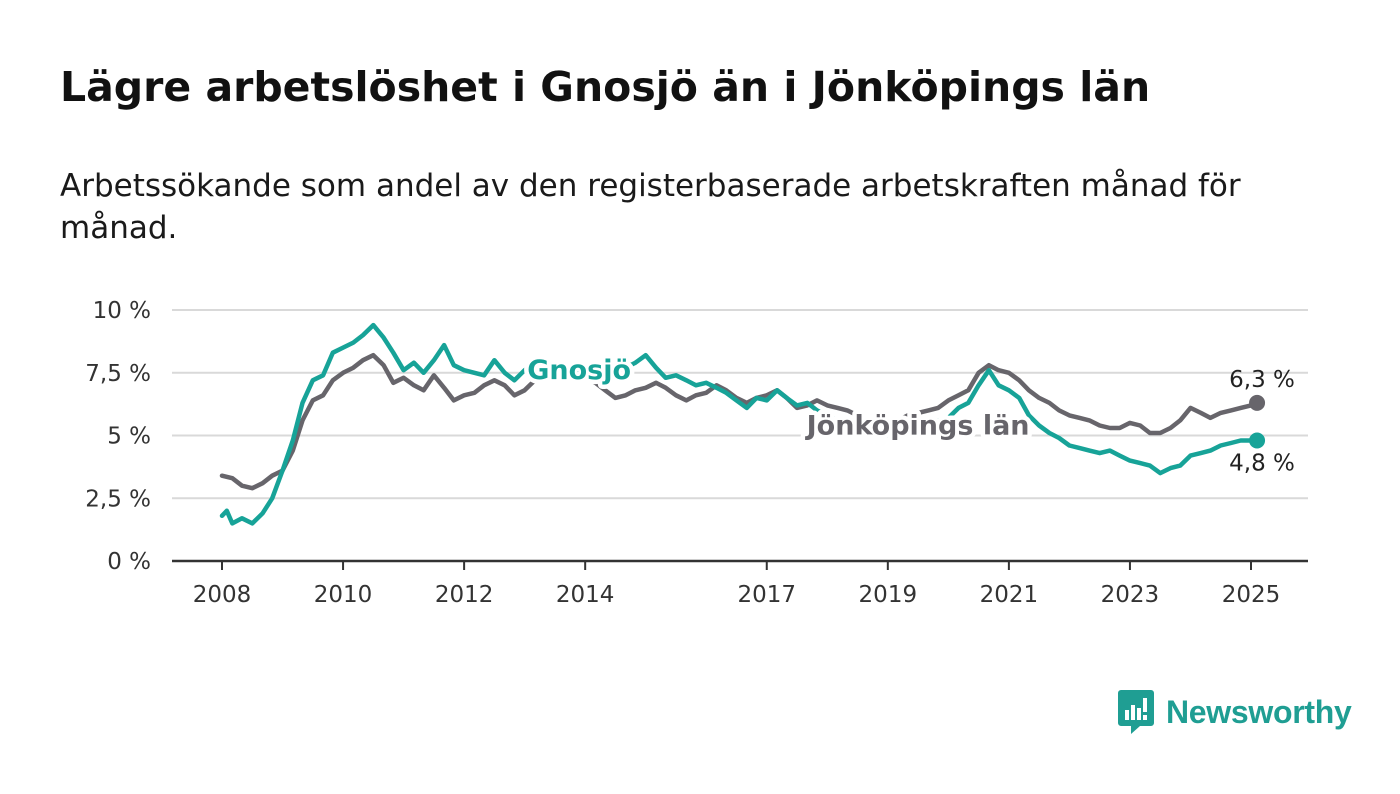  Describe the element at coordinates (129, 437) in the screenshot. I see `y-tick-label: 5 %` at that location.